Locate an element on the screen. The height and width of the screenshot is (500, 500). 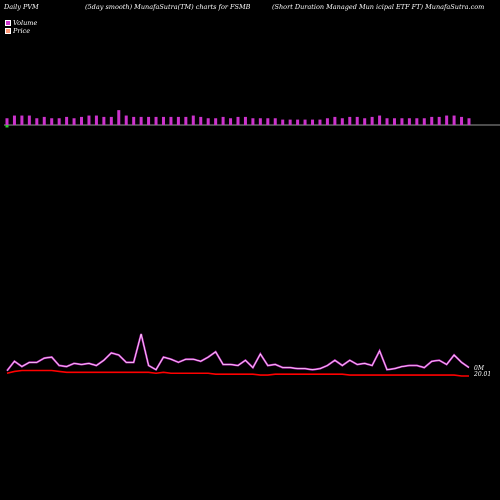
chart-label-left: Daily PVM is located at coordinates (21, 7).